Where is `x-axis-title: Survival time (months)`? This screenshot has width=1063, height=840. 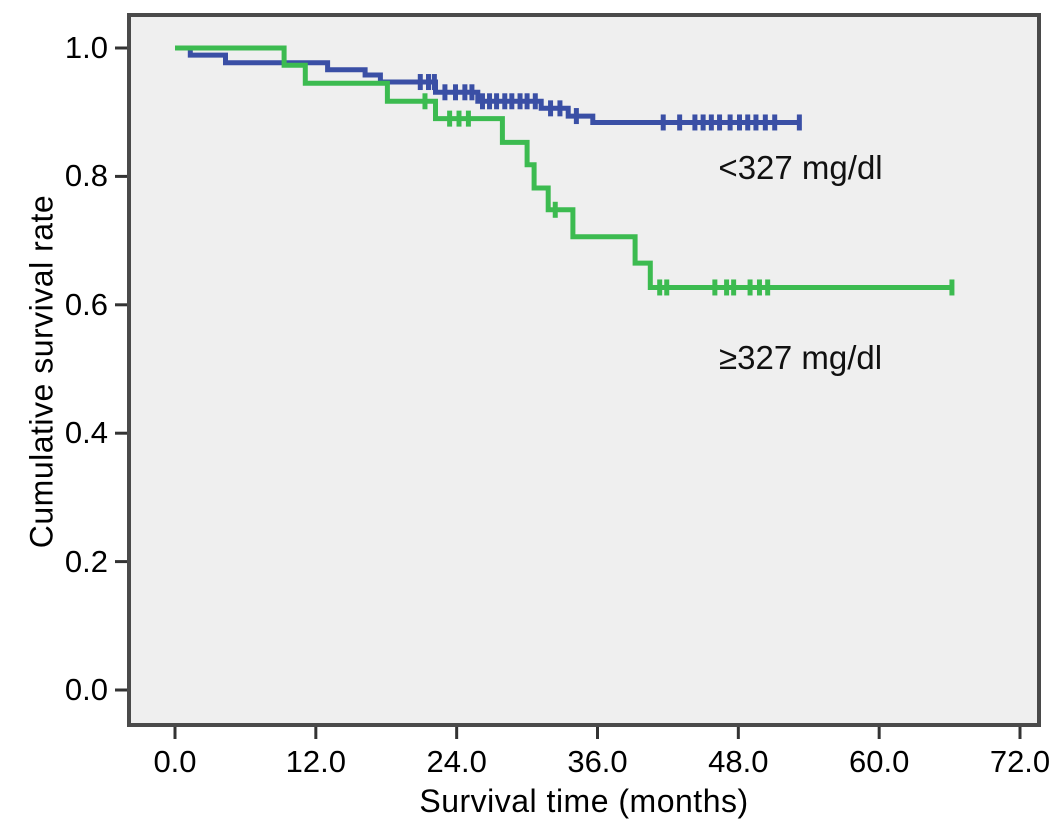 x-axis-title: Survival time (months) is located at coordinates (584, 801).